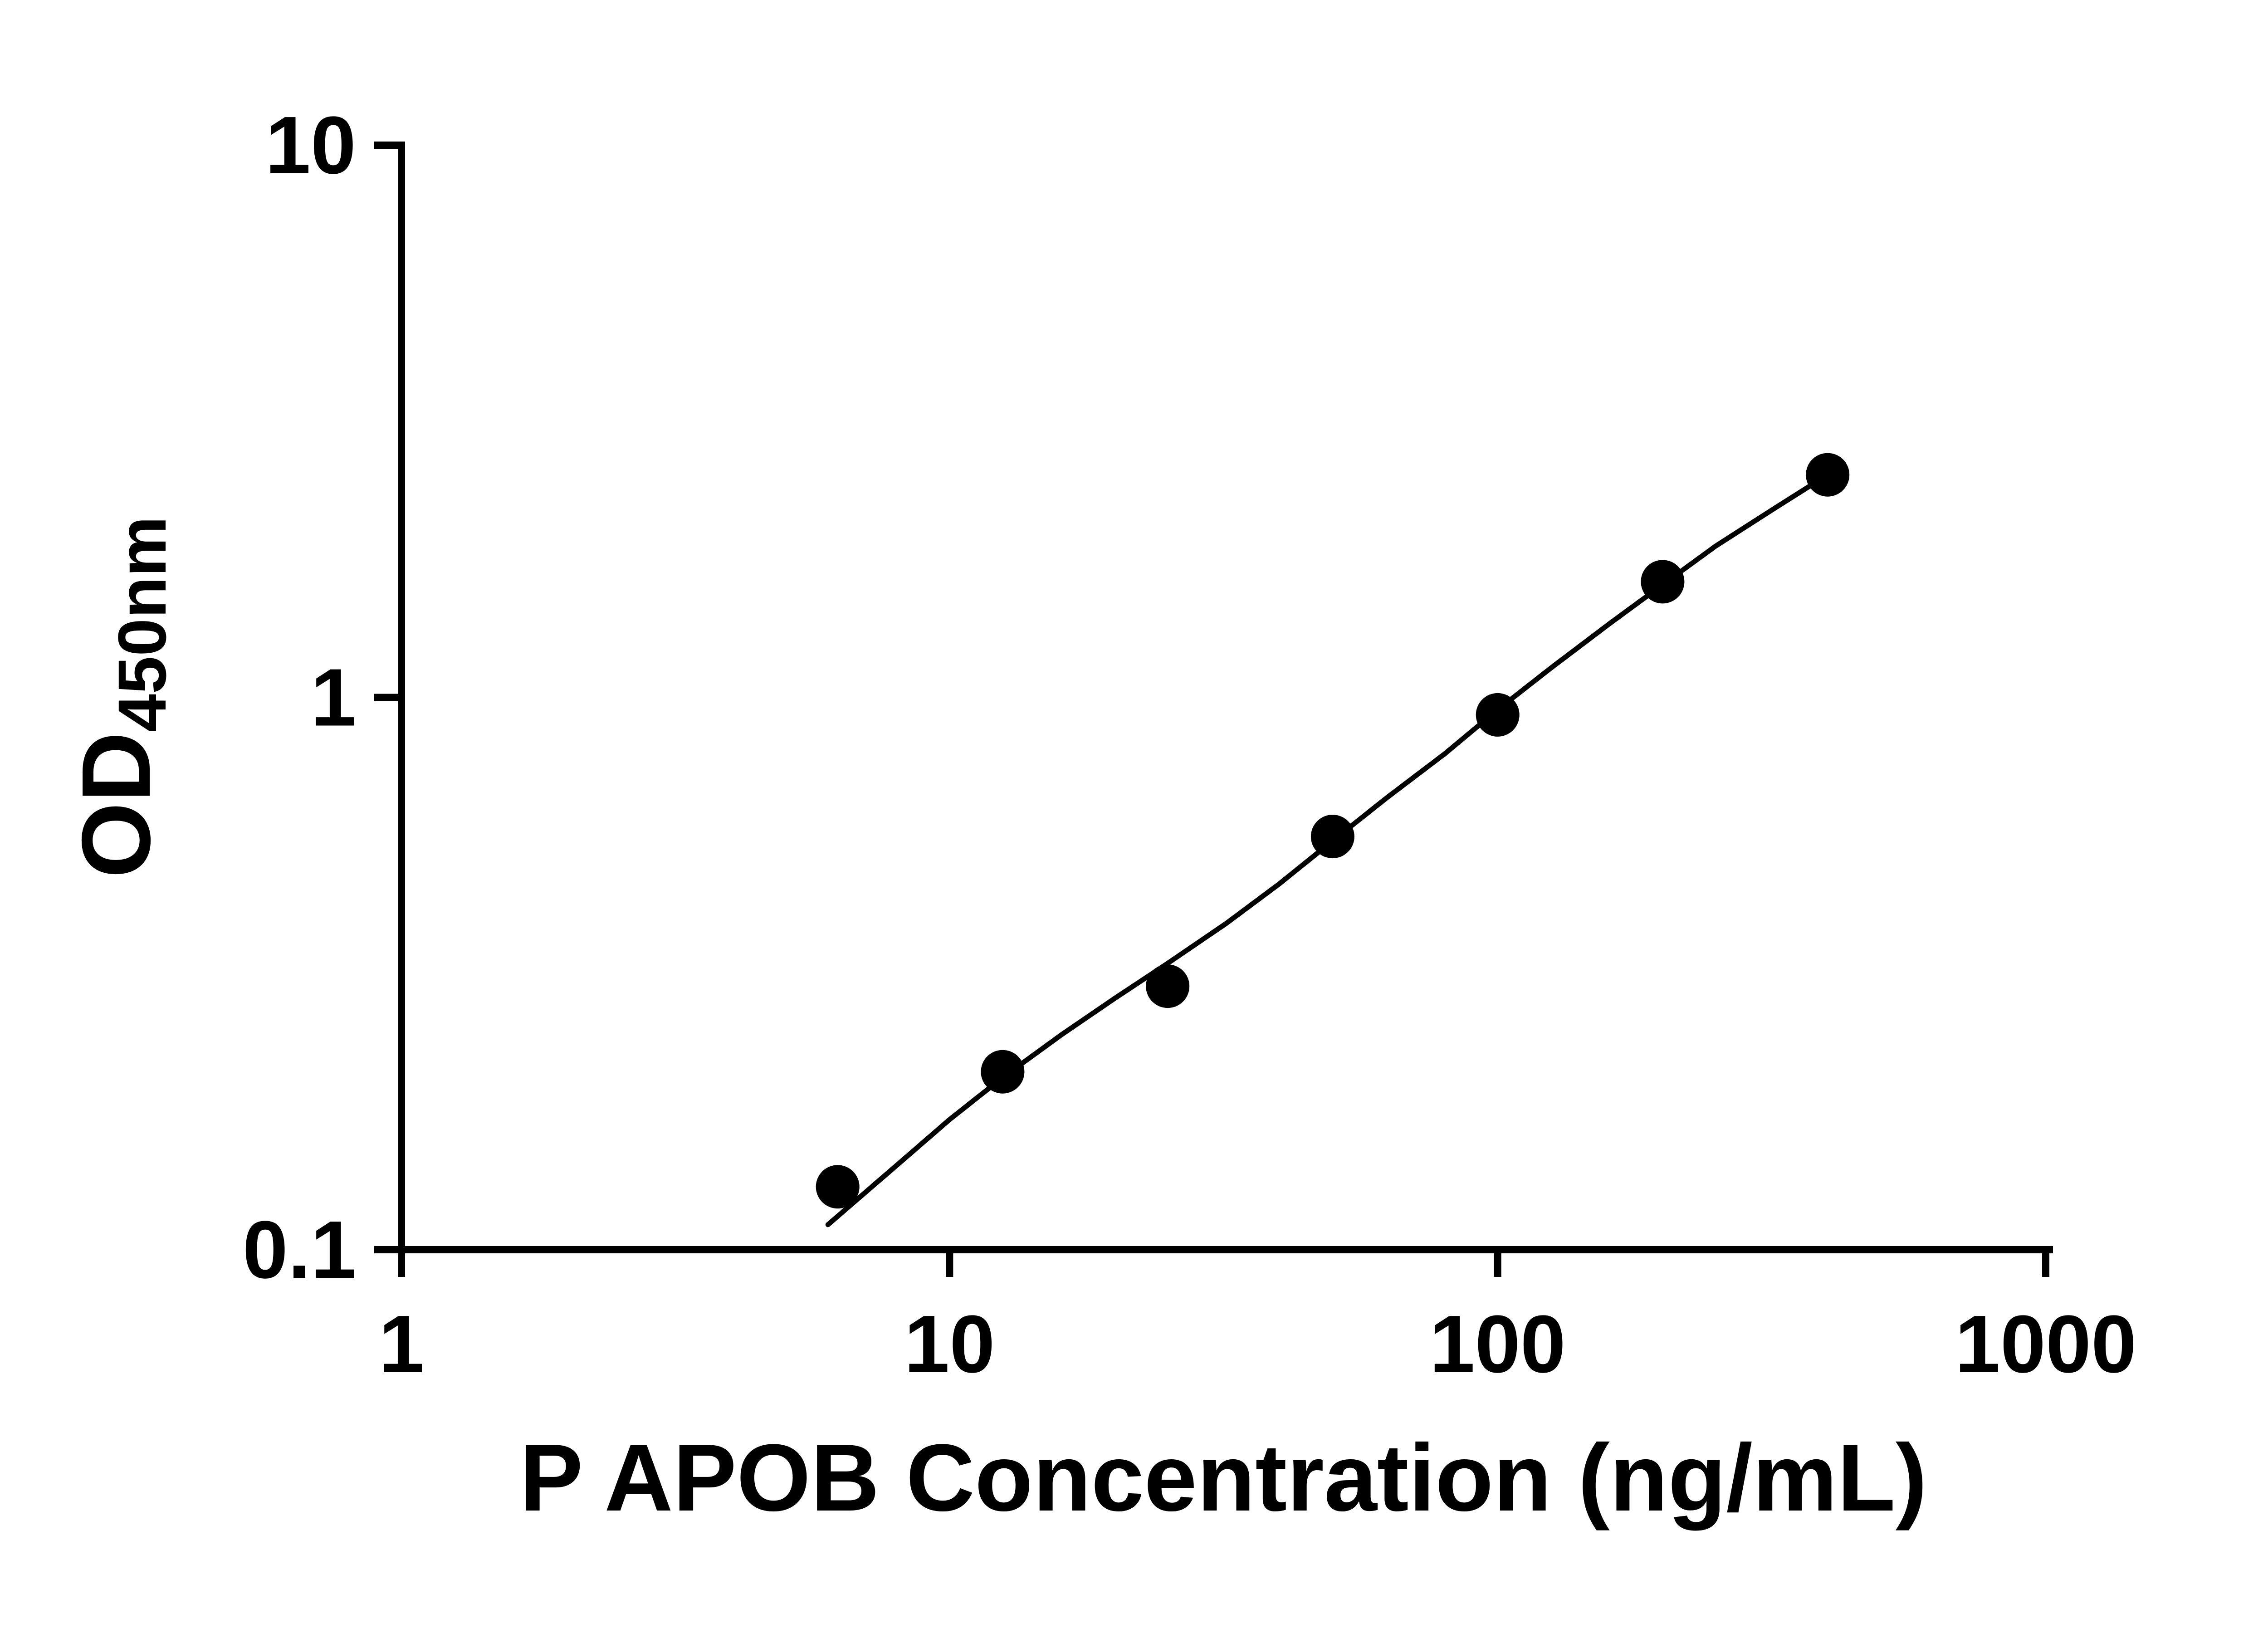 The image size is (2268, 1633). I want to click on y-axis-tick-label: 0.1, so click(299, 1250).